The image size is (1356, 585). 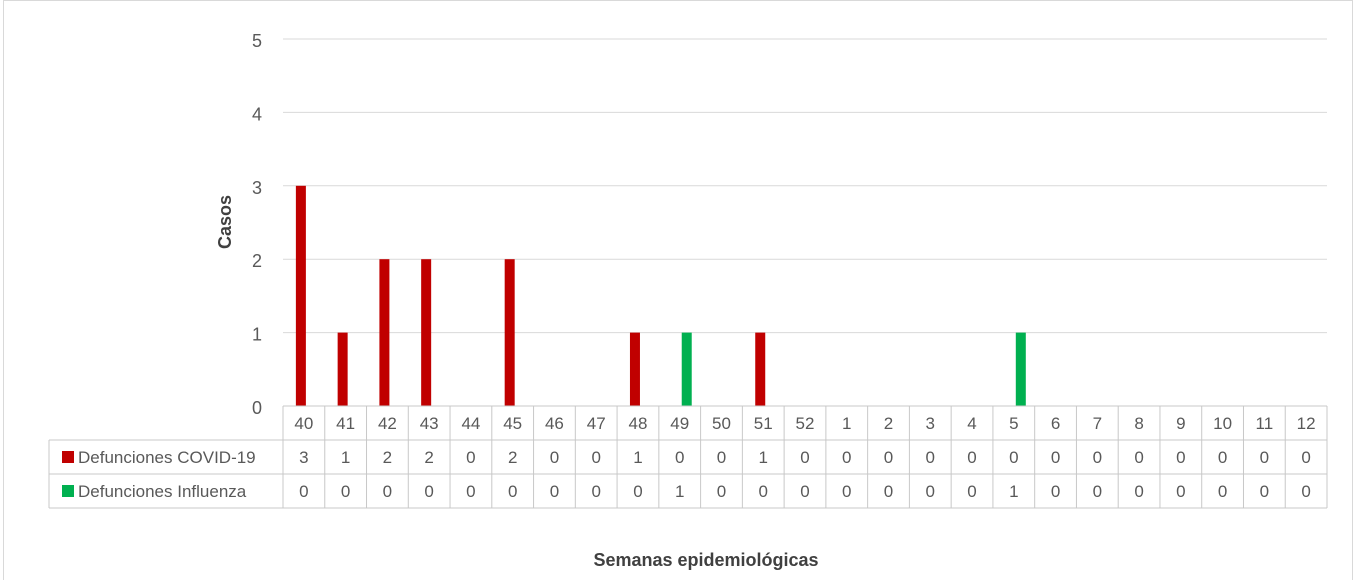 What do you see at coordinates (303, 457) in the screenshot?
I see `data-label: 3` at bounding box center [303, 457].